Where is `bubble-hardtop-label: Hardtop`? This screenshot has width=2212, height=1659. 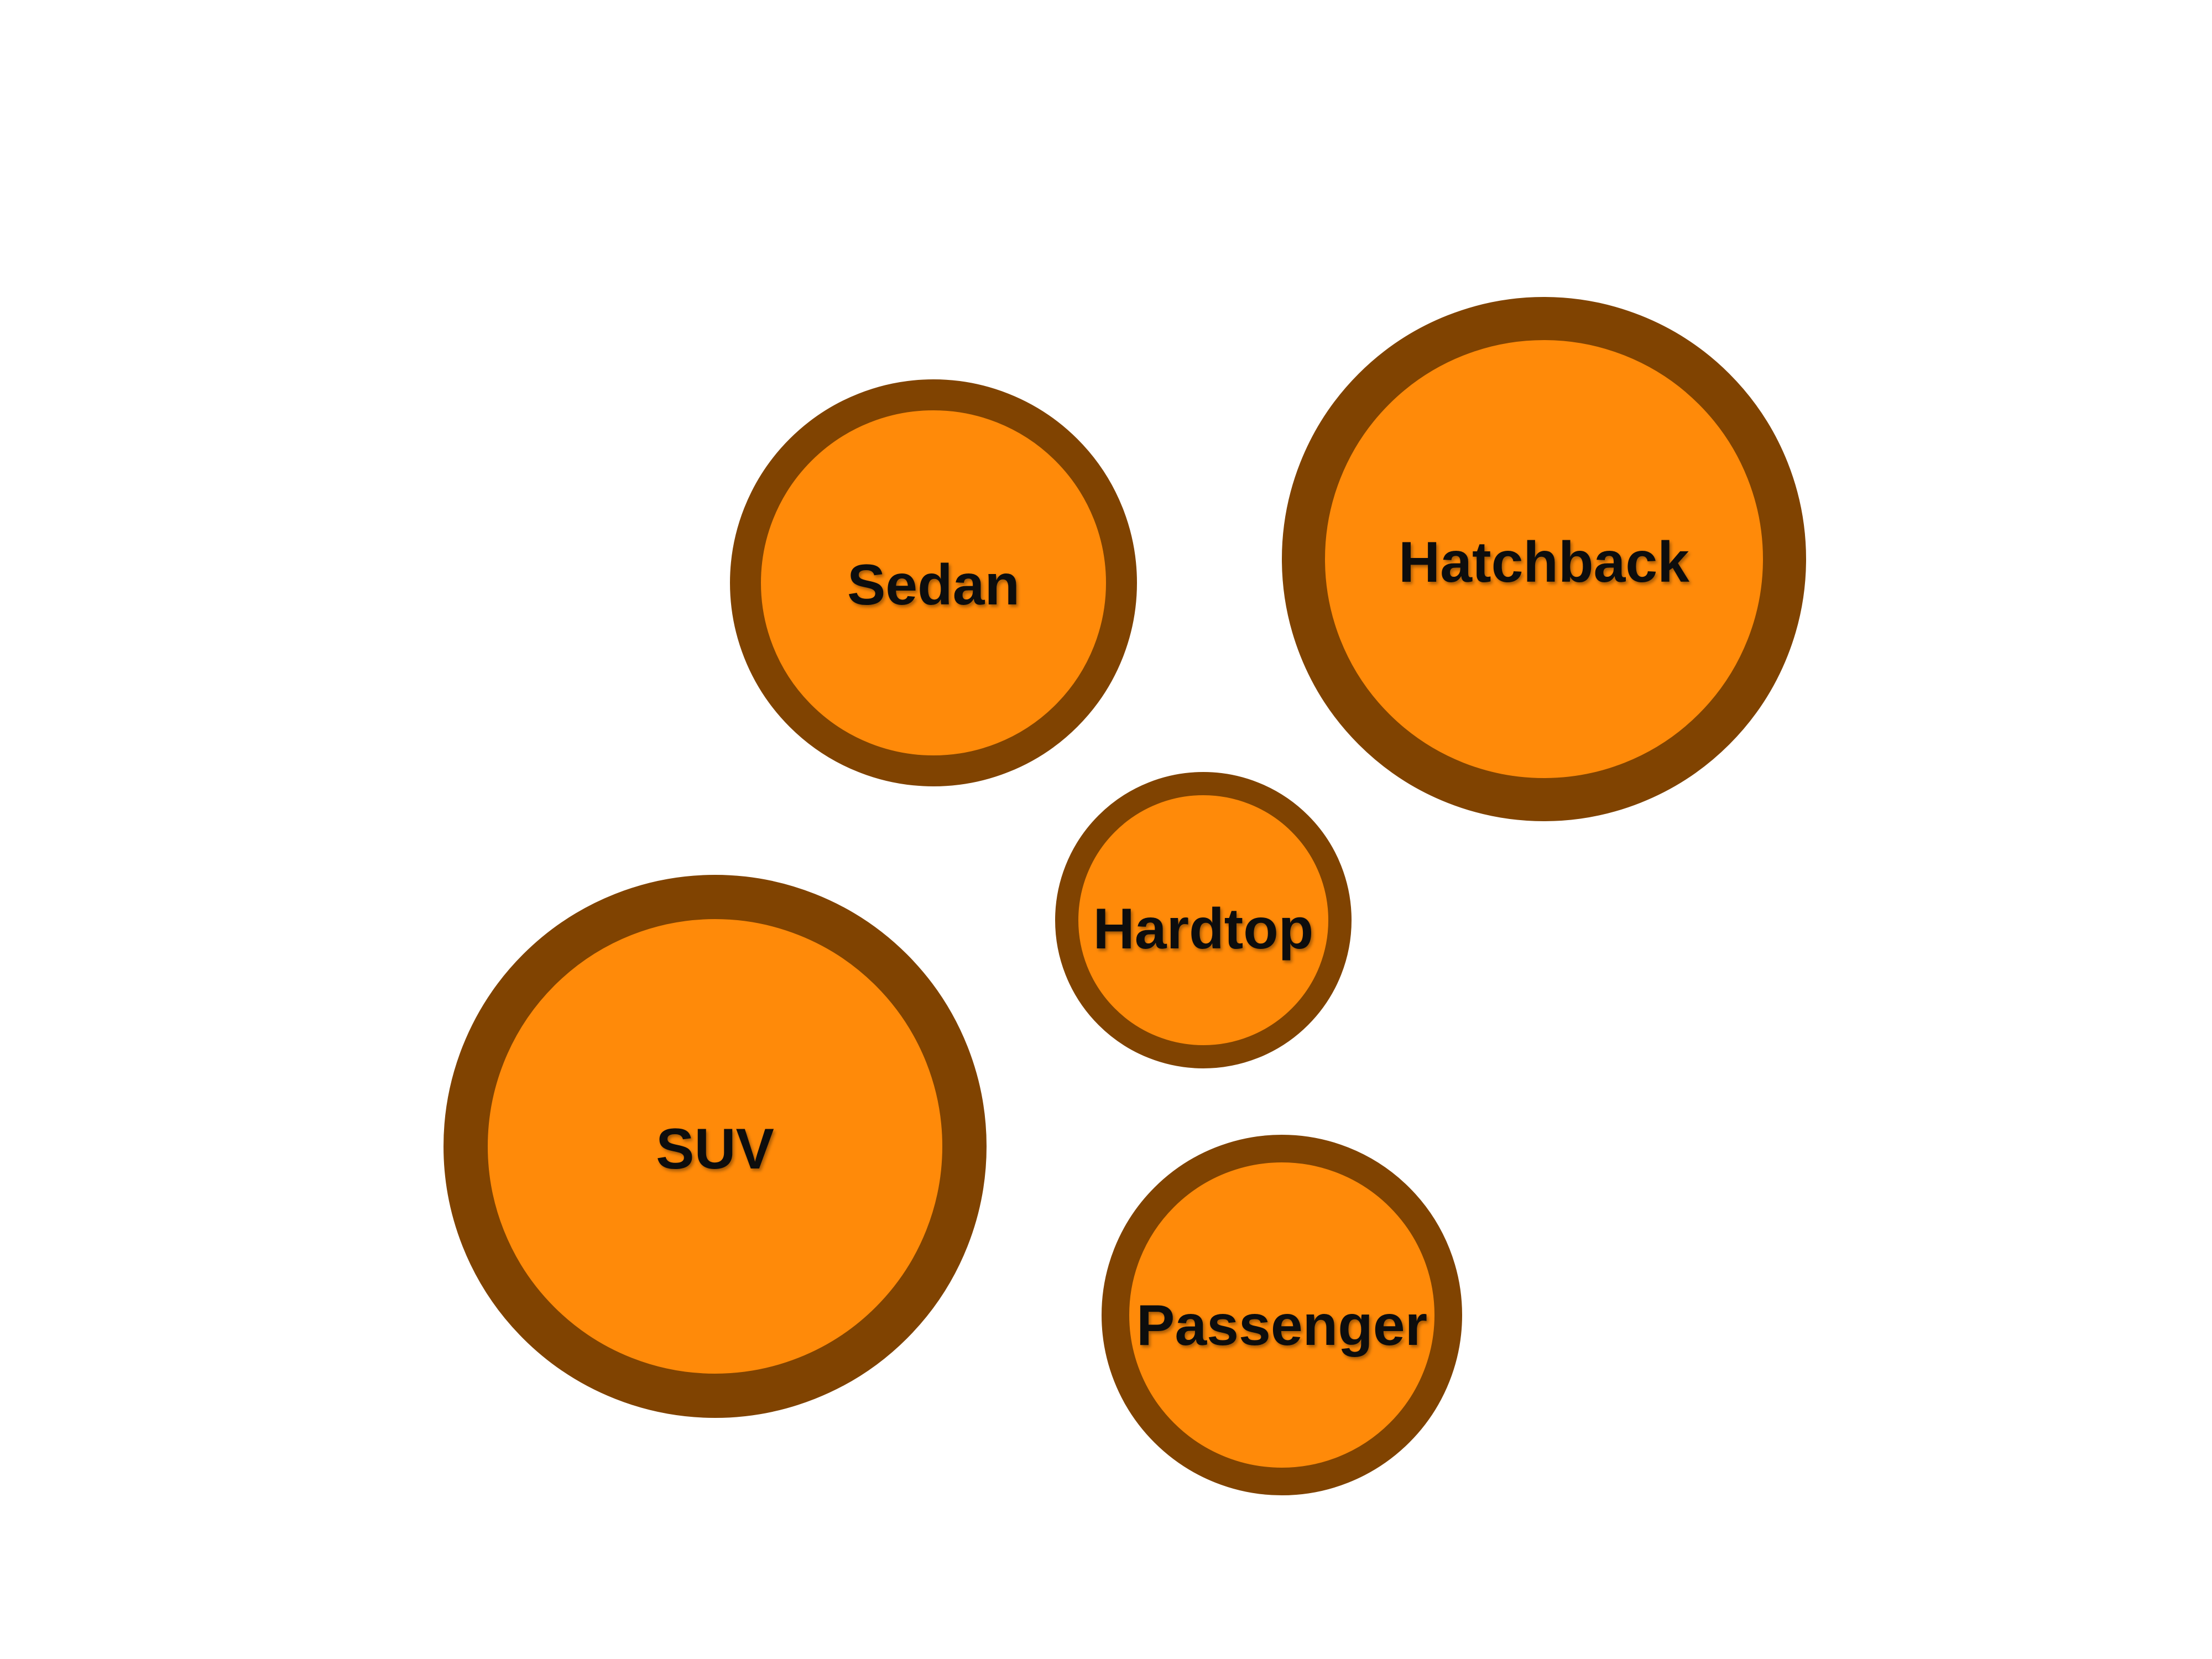
bubble-hardtop-label: Hardtop is located at coordinates (1203, 929).